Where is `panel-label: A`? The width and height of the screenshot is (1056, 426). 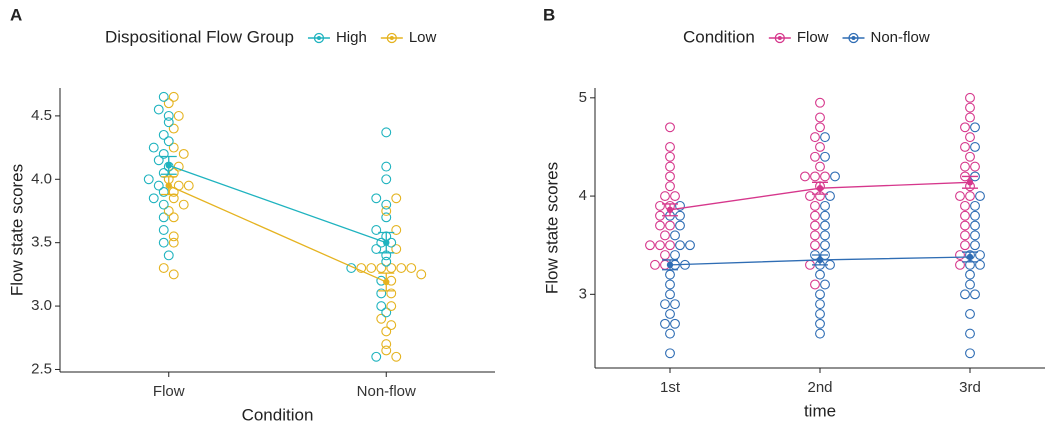
panel-label: A is located at coordinates (16, 14).